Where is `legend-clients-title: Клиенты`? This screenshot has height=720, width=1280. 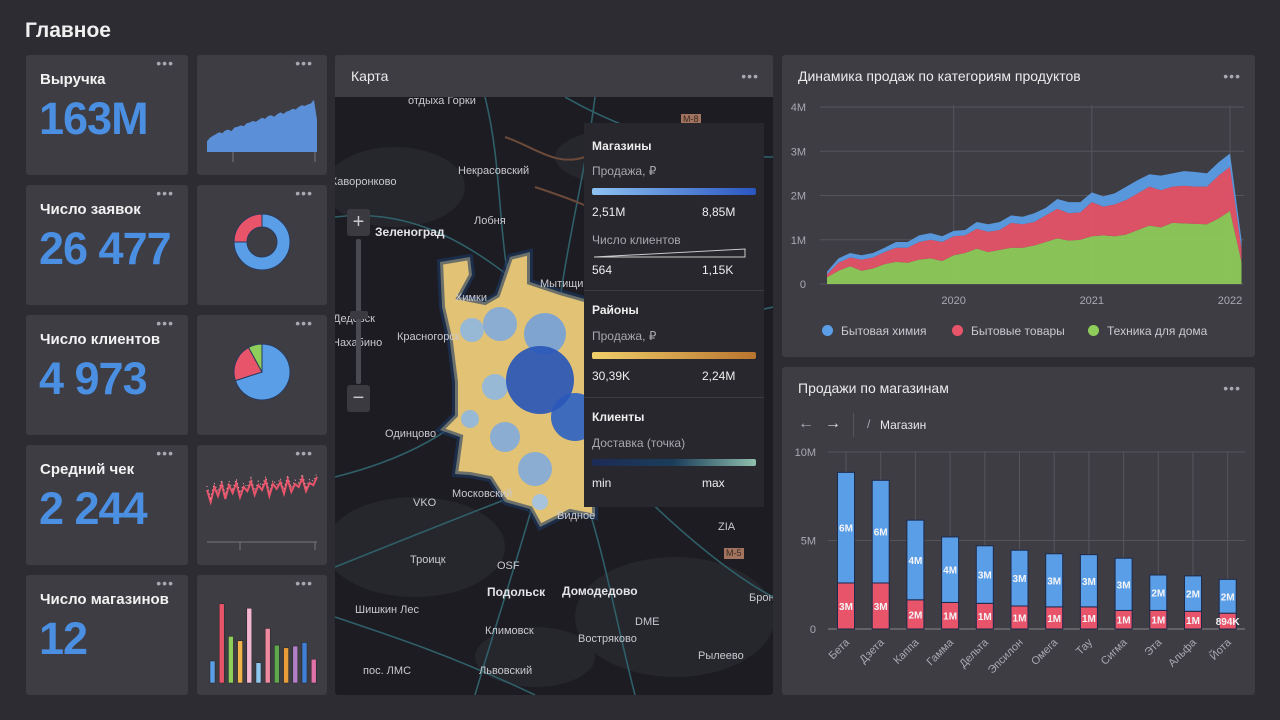 legend-clients-title: Клиенты is located at coordinates (618, 417).